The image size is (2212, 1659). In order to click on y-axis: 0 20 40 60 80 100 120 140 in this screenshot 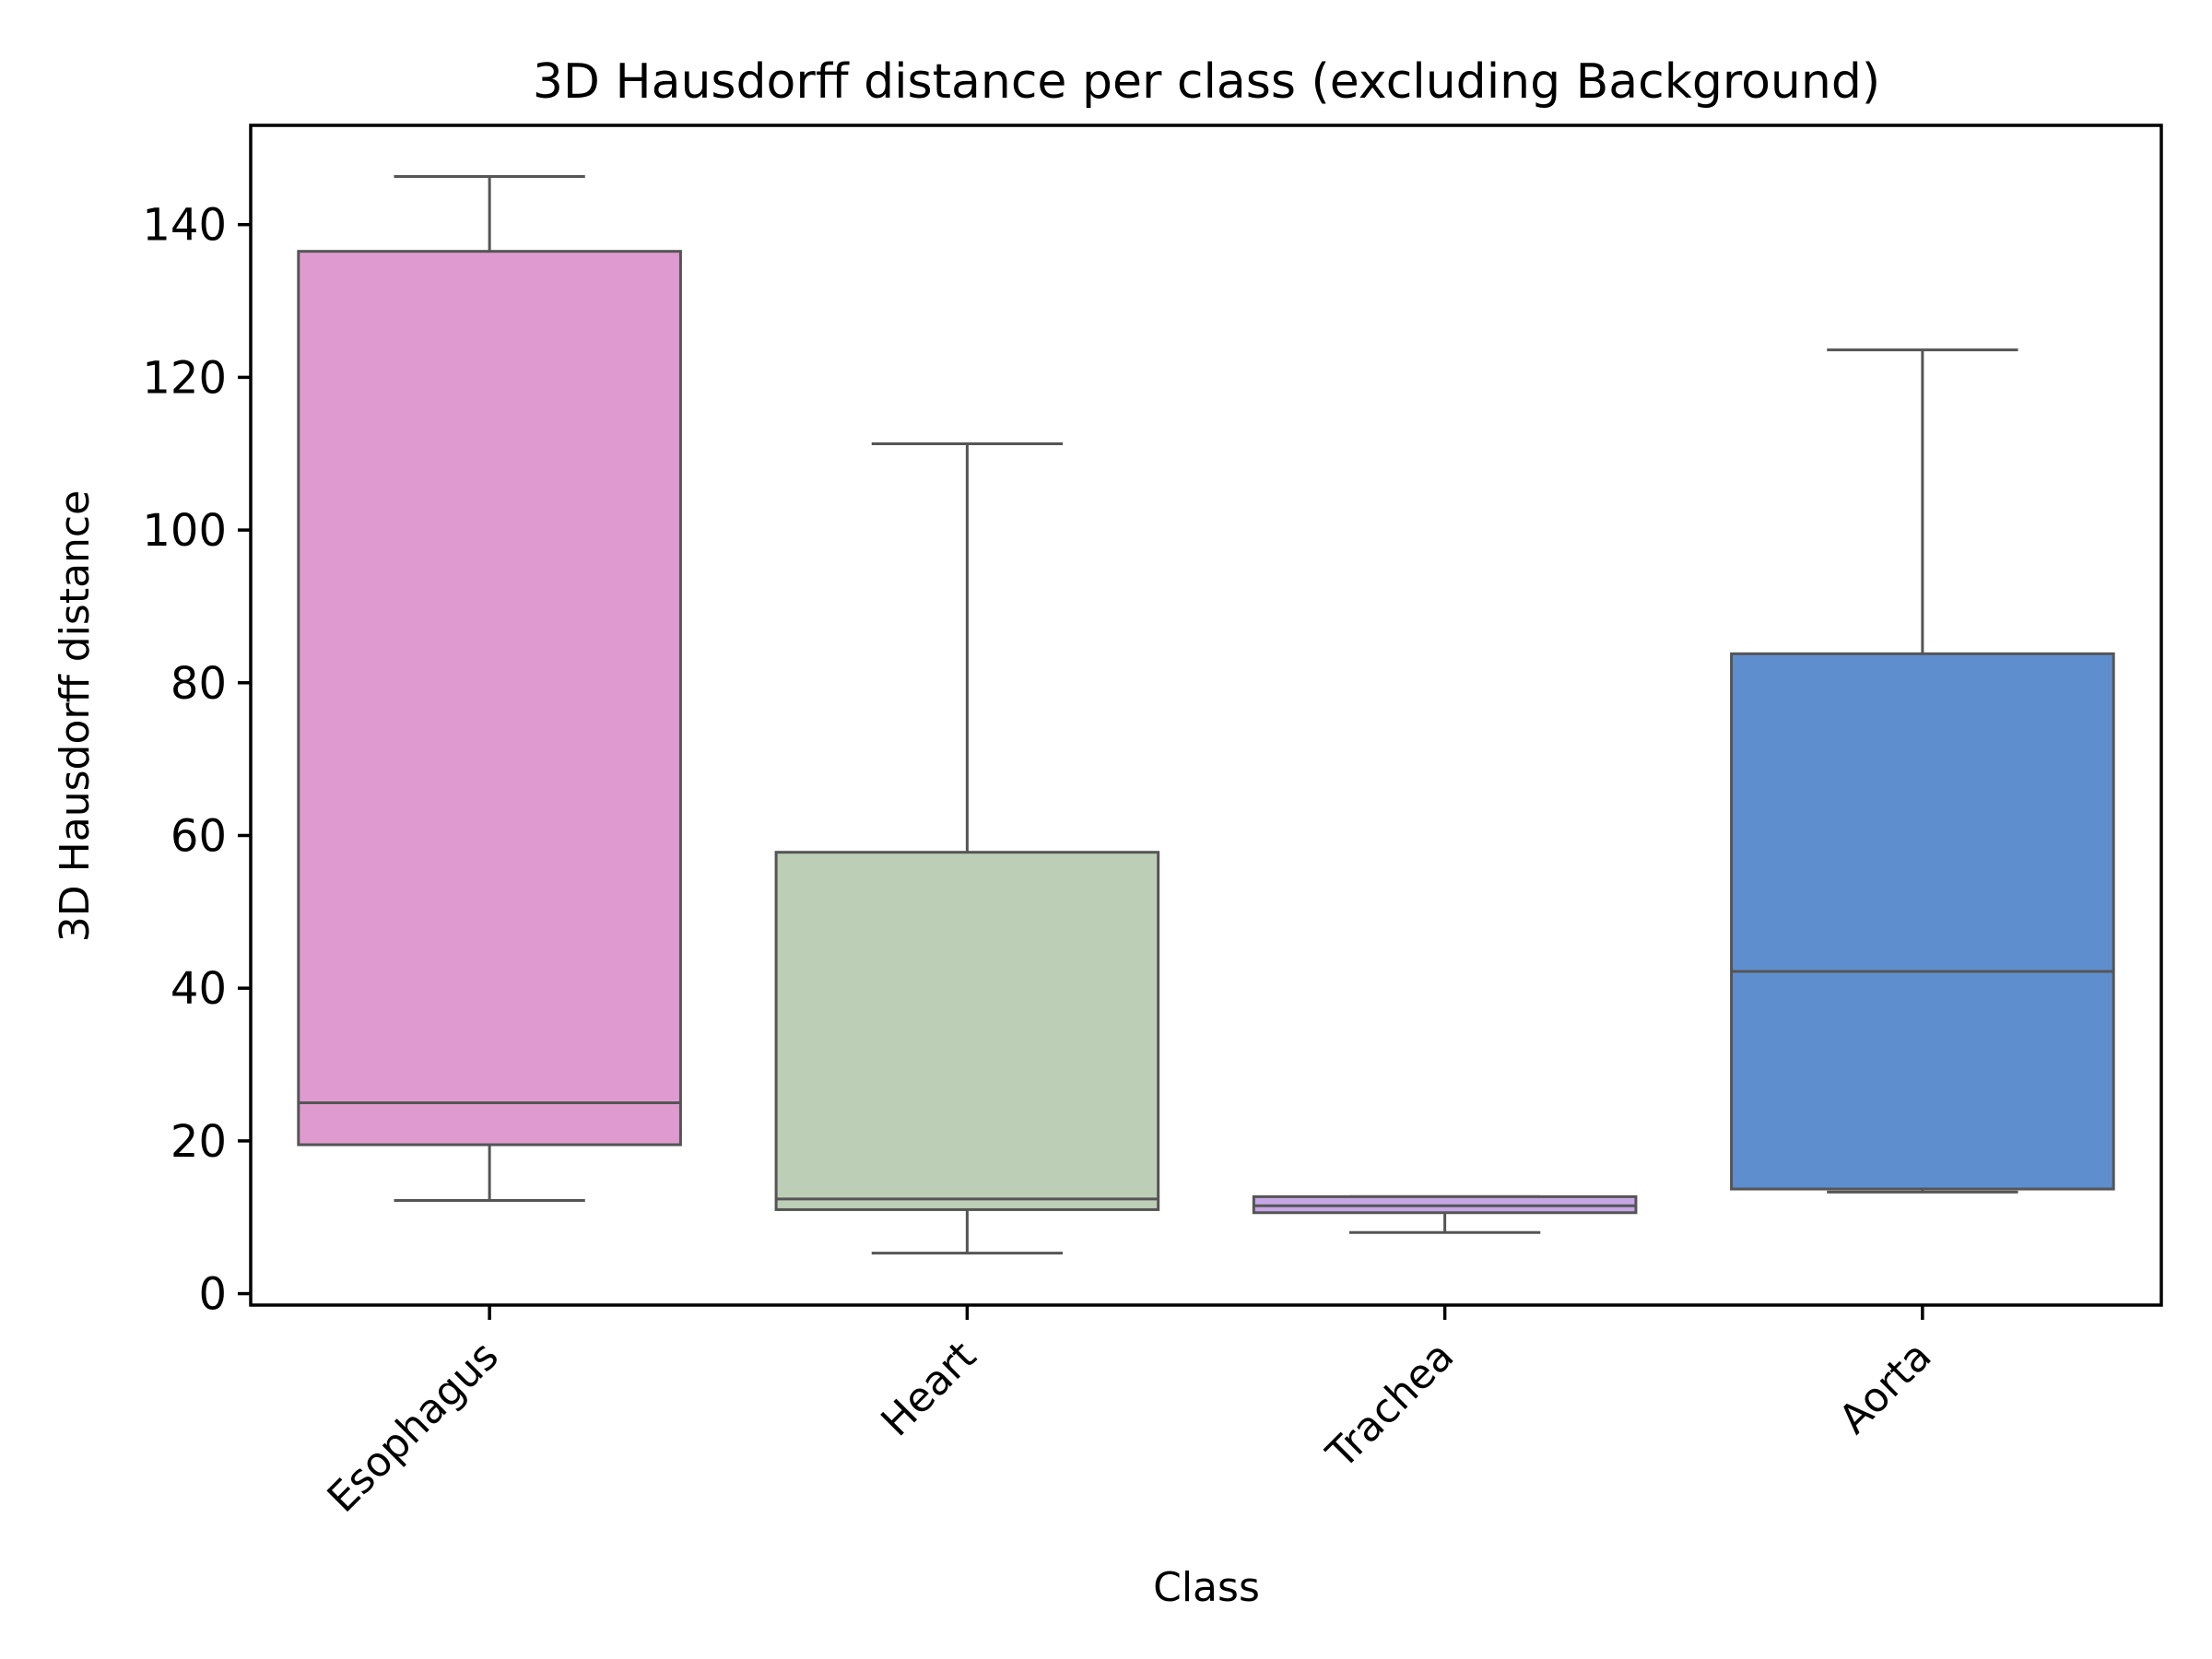, I will do `click(196, 760)`.